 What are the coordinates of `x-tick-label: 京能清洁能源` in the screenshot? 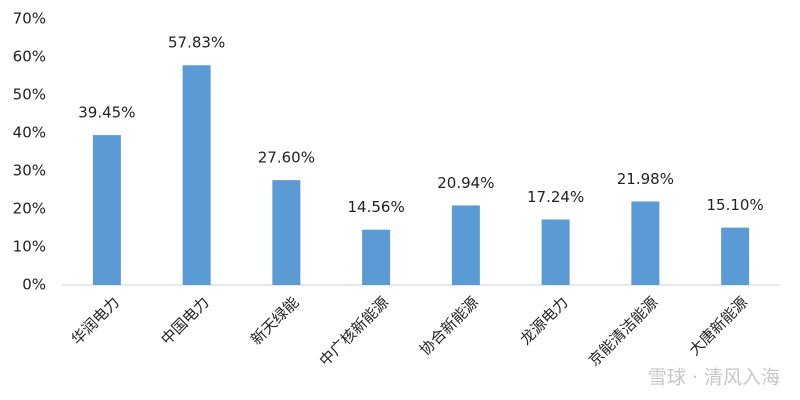 It's located at (623, 331).